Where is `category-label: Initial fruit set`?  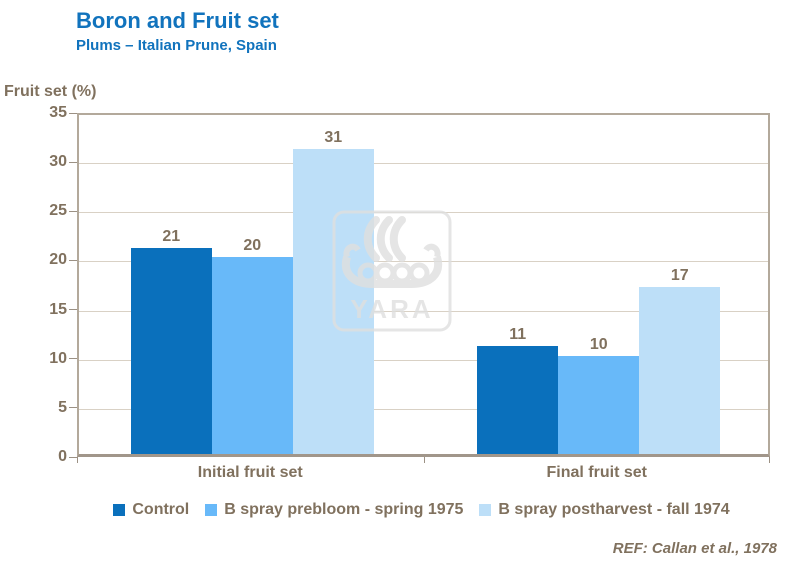 category-label: Initial fruit set is located at coordinates (250, 472).